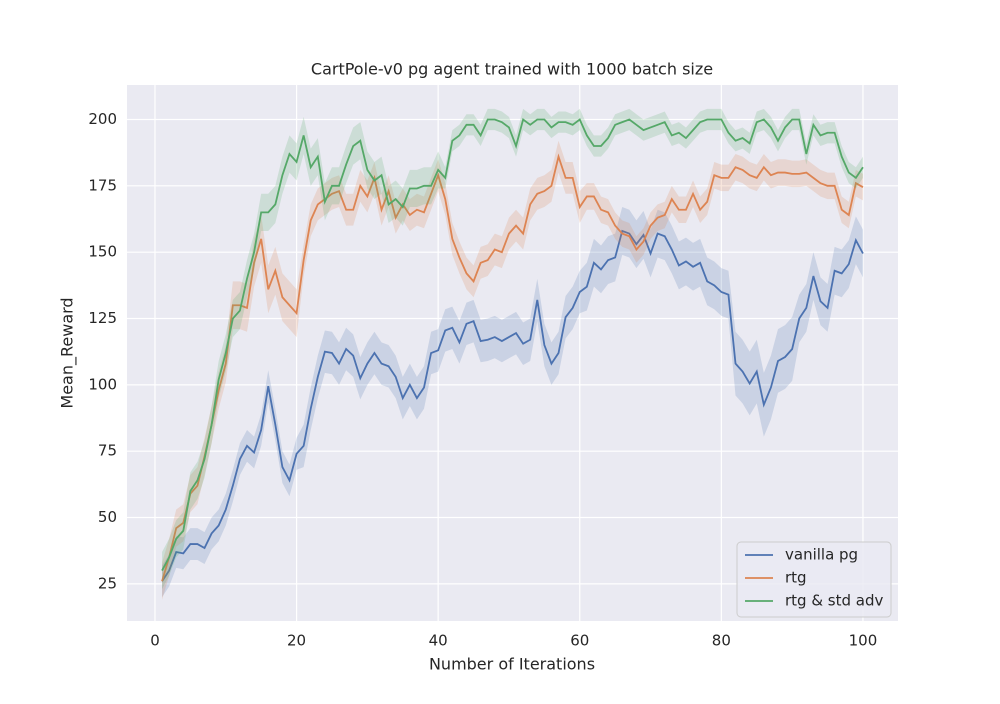 This screenshot has width=1000, height=704. What do you see at coordinates (296, 641) in the screenshot?
I see `x-tick-label: 20` at bounding box center [296, 641].